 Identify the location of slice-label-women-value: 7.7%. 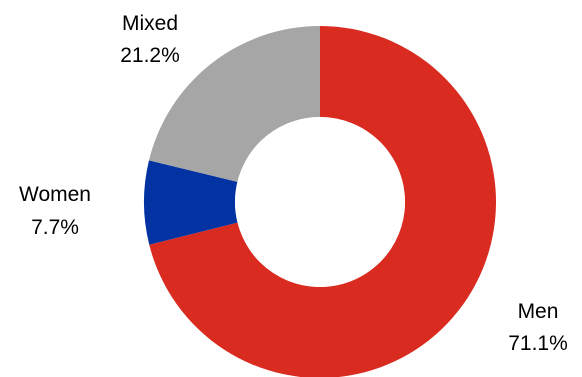
(55, 227).